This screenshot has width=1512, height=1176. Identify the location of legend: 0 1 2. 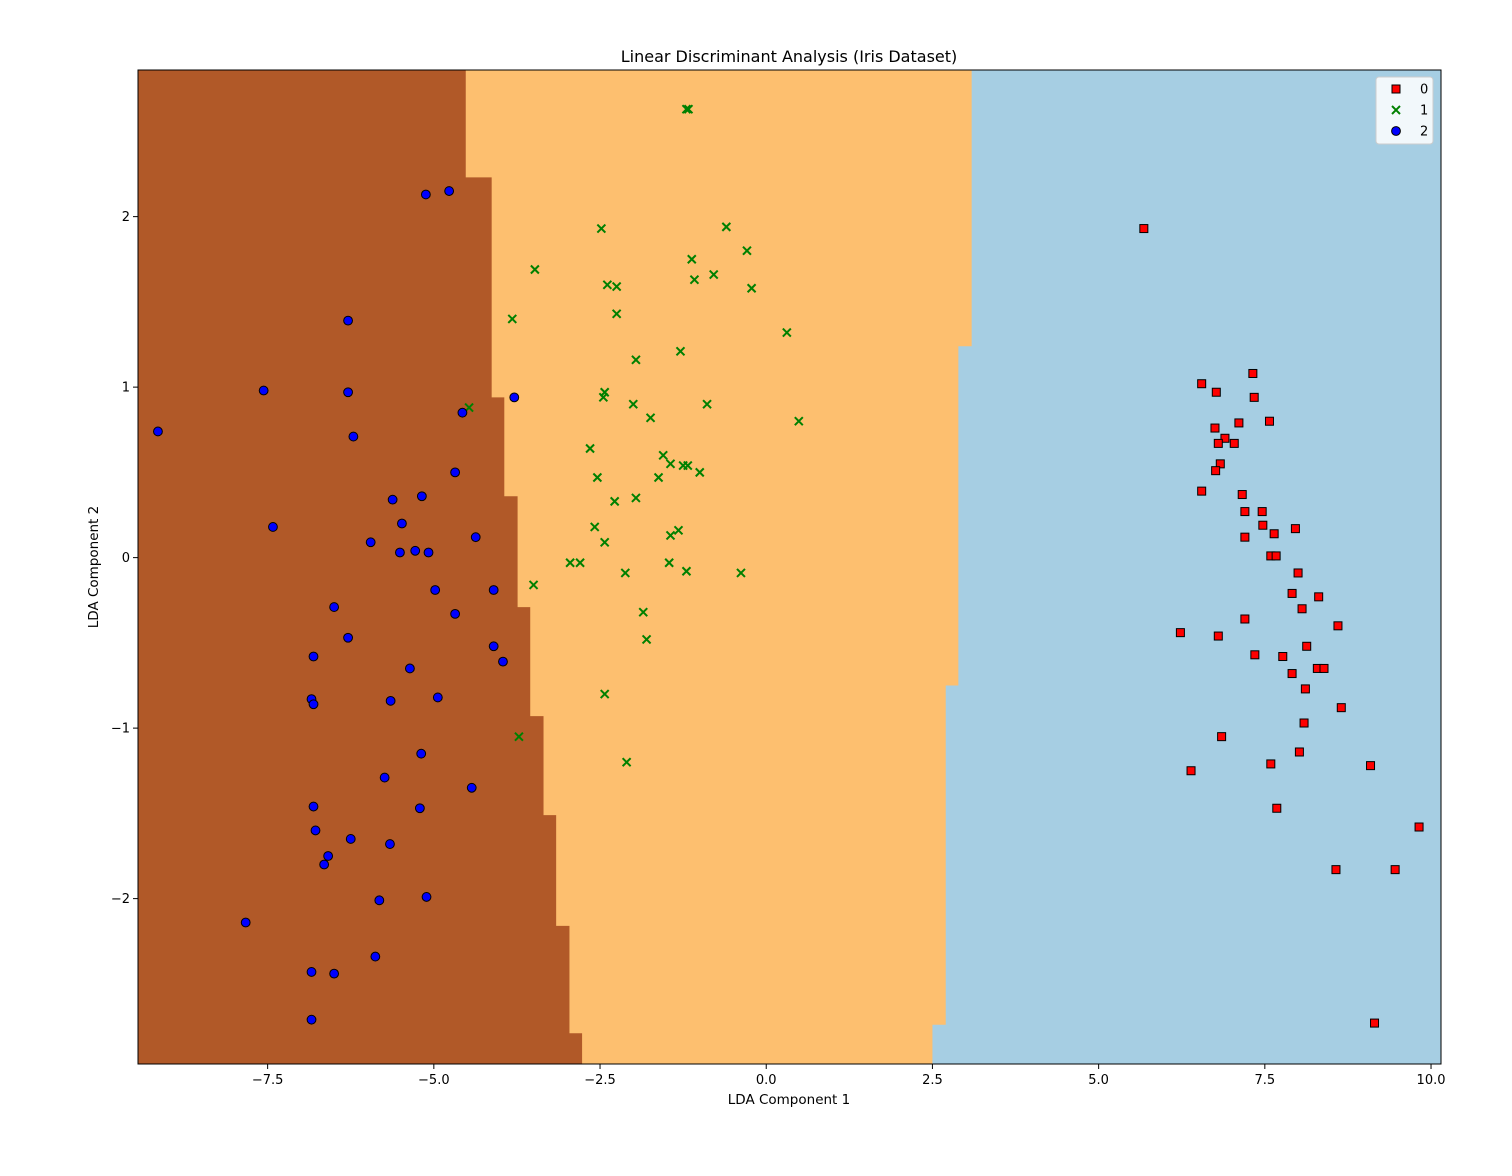
(1404, 110).